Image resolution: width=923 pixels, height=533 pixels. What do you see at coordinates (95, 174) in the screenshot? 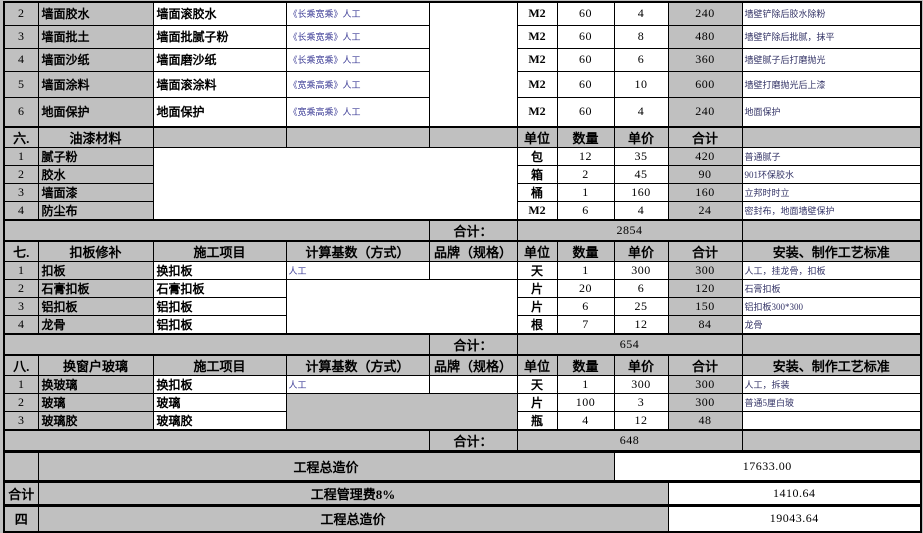
I see `cell-item-name: 胶水` at bounding box center [95, 174].